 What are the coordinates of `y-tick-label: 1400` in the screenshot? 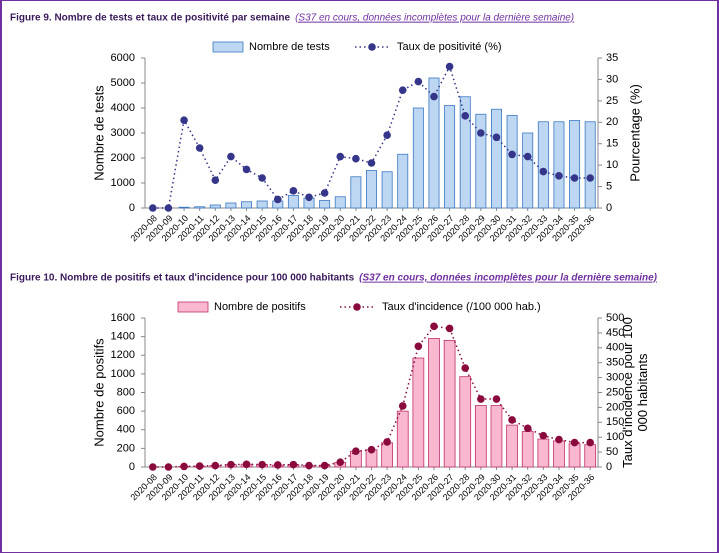 It's located at (123, 337).